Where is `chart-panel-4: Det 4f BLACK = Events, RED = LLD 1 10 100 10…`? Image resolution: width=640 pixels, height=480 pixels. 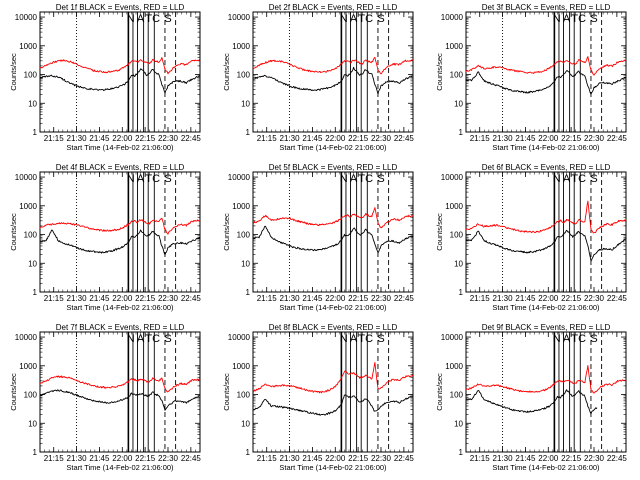 chart-panel-4: Det 4f BLACK = Events, RED = LLD 1 10 100 10… is located at coordinates (105, 237).